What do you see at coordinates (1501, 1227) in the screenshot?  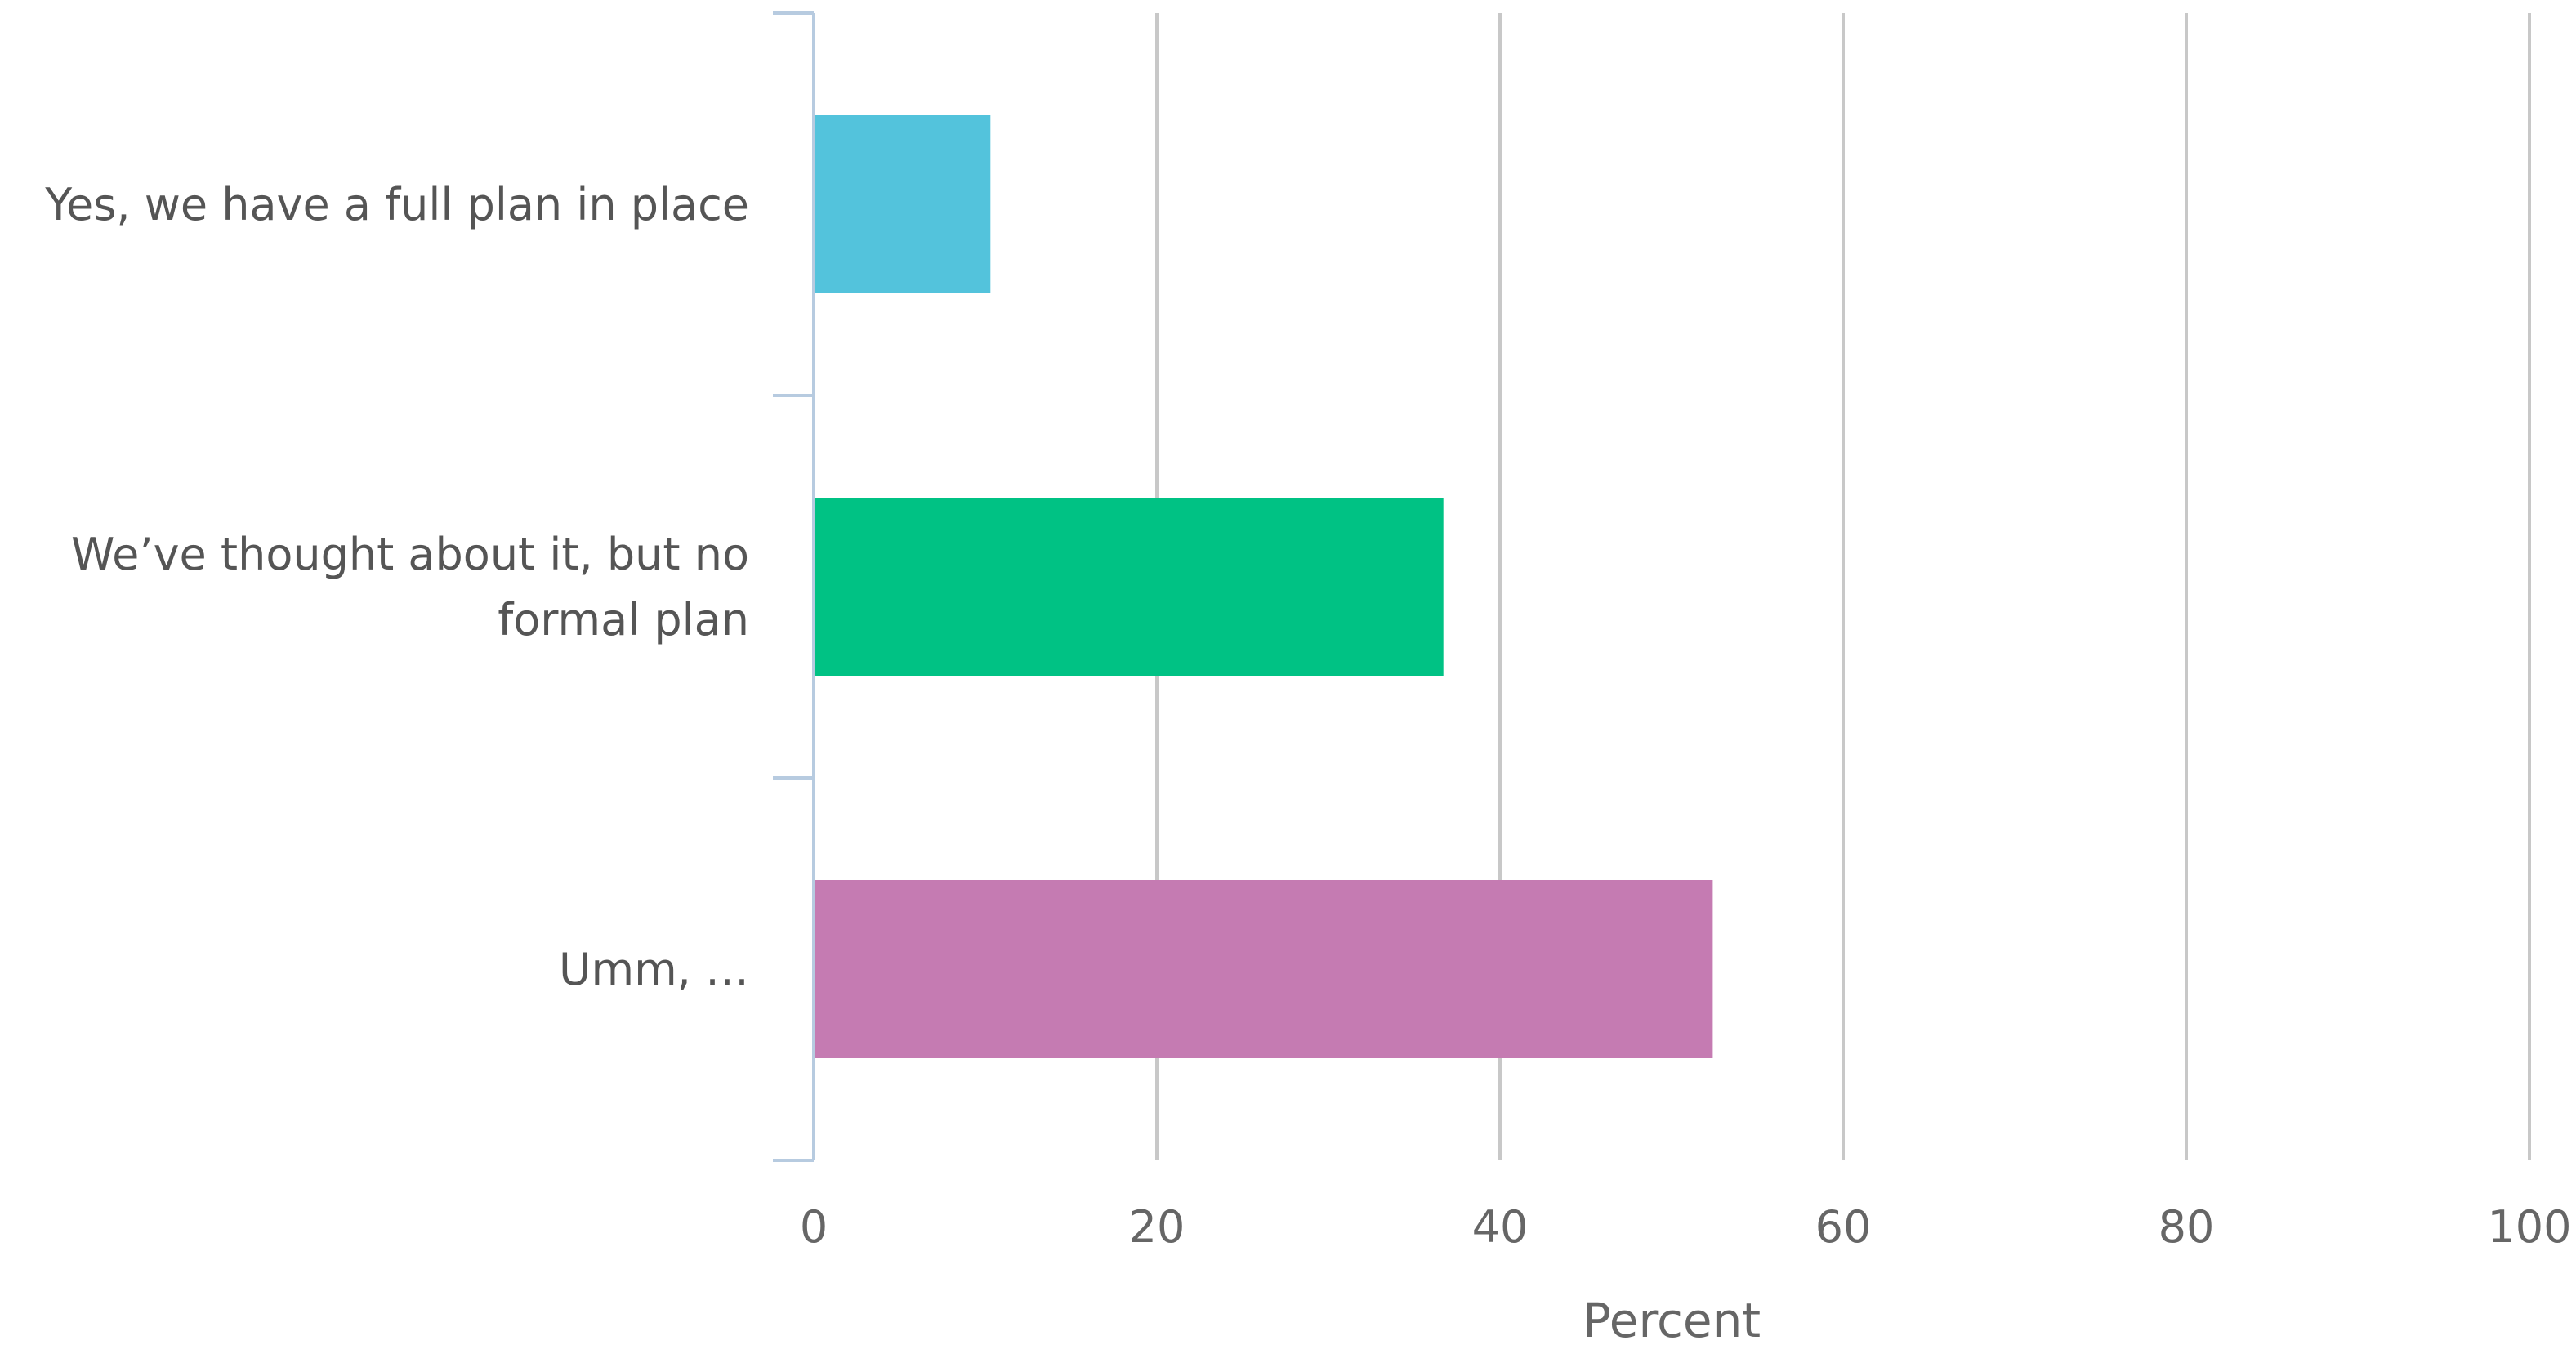 I see `x-tick-label: 40` at bounding box center [1501, 1227].